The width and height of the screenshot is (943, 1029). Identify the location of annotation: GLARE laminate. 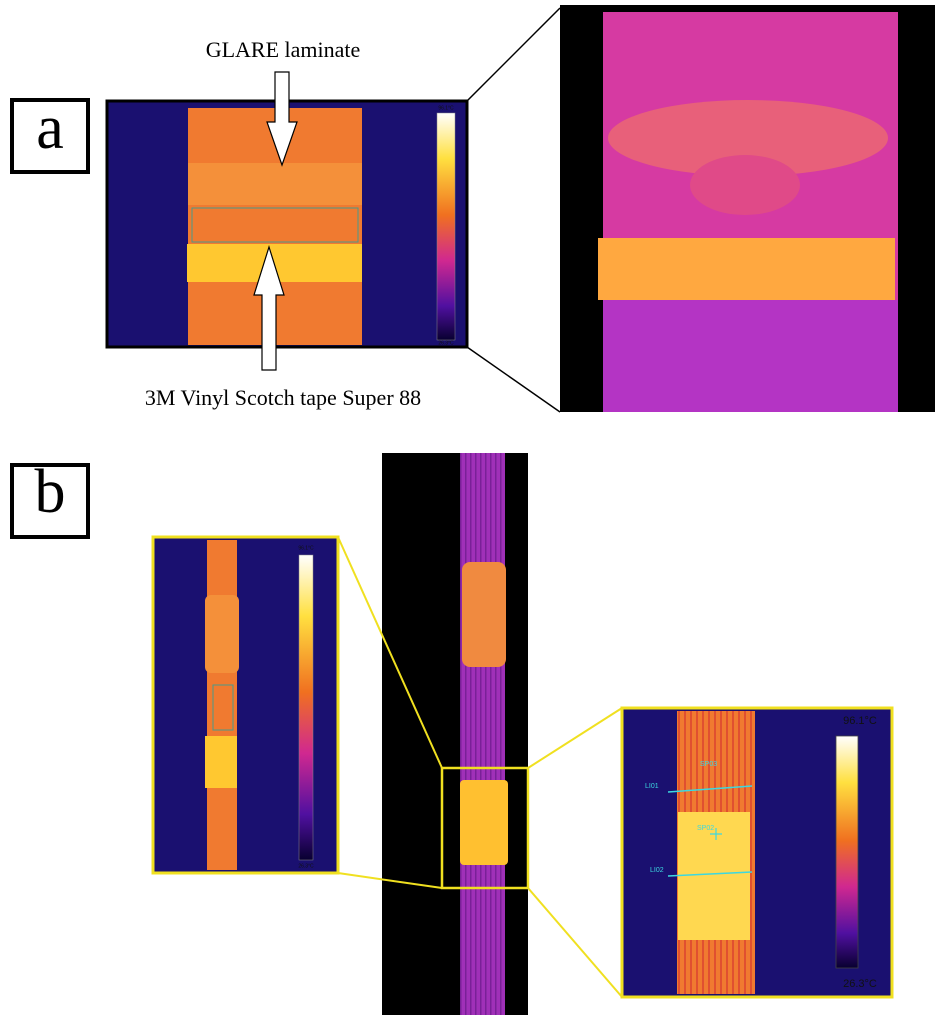
(283, 49).